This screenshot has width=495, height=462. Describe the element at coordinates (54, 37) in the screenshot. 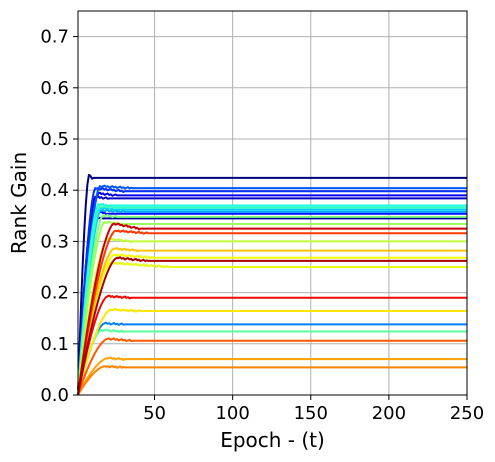

I see `y-tick-label: 0.7` at that location.